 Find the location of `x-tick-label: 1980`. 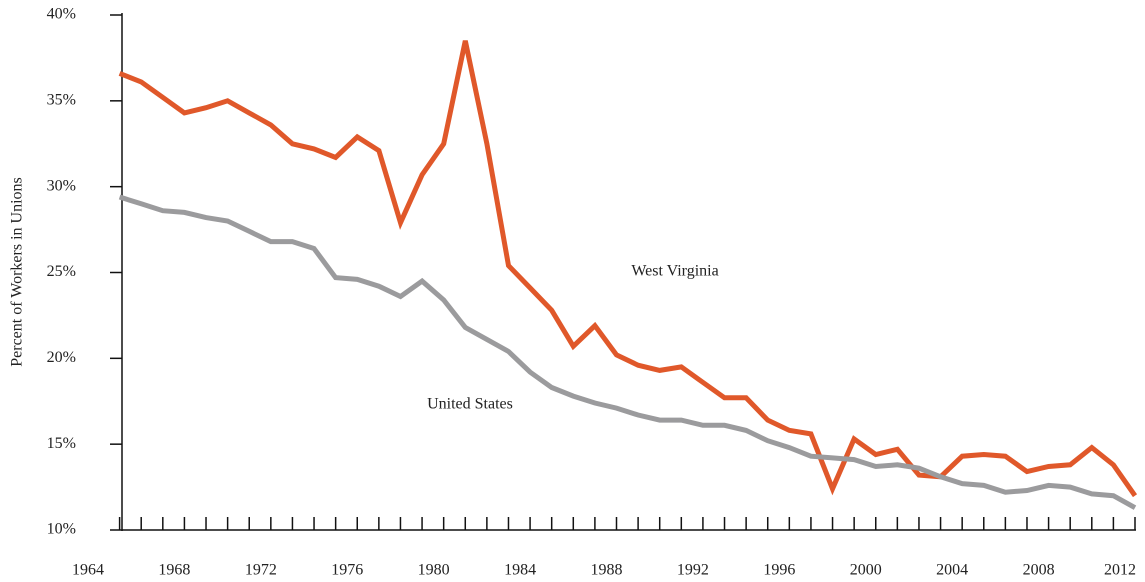

x-tick-label: 1980 is located at coordinates (434, 570).